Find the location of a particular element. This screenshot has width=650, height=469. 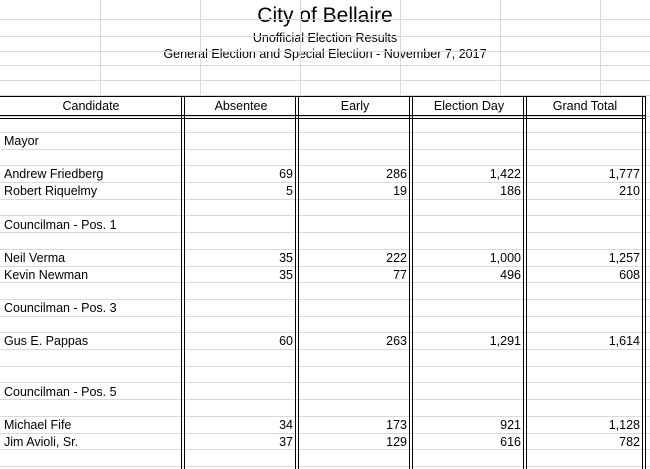

col-header-candidate: Candidate is located at coordinates (91, 106).